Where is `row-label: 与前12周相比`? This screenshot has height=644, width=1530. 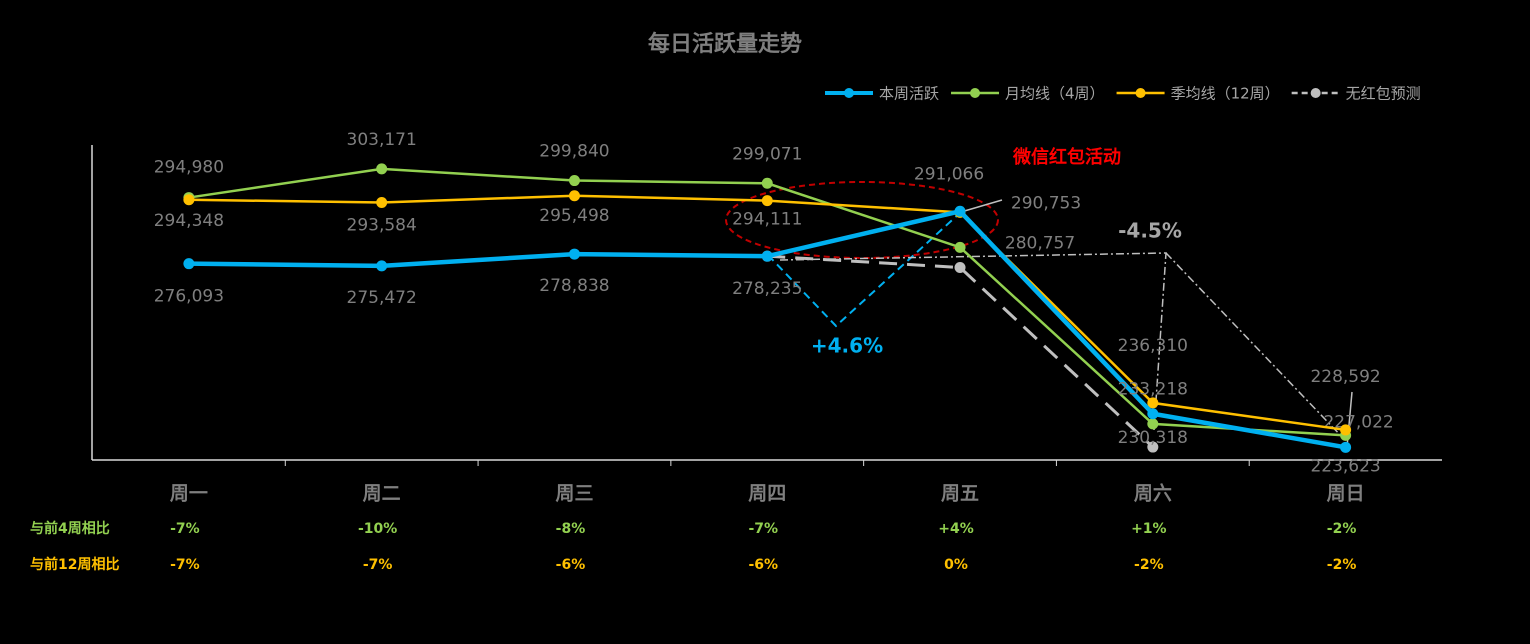 row-label: 与前12周相比 is located at coordinates (74, 564).